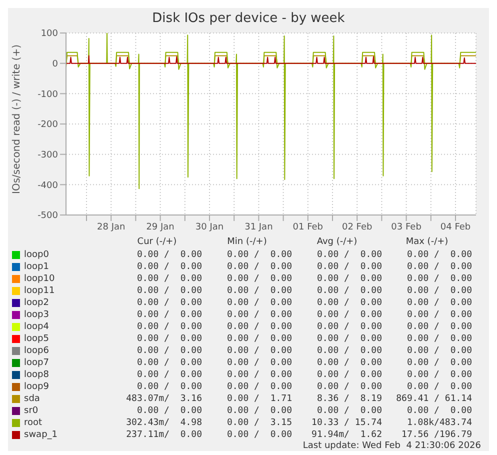  What do you see at coordinates (427, 243) in the screenshot?
I see `text: Max (-/+)` at bounding box center [427, 243].